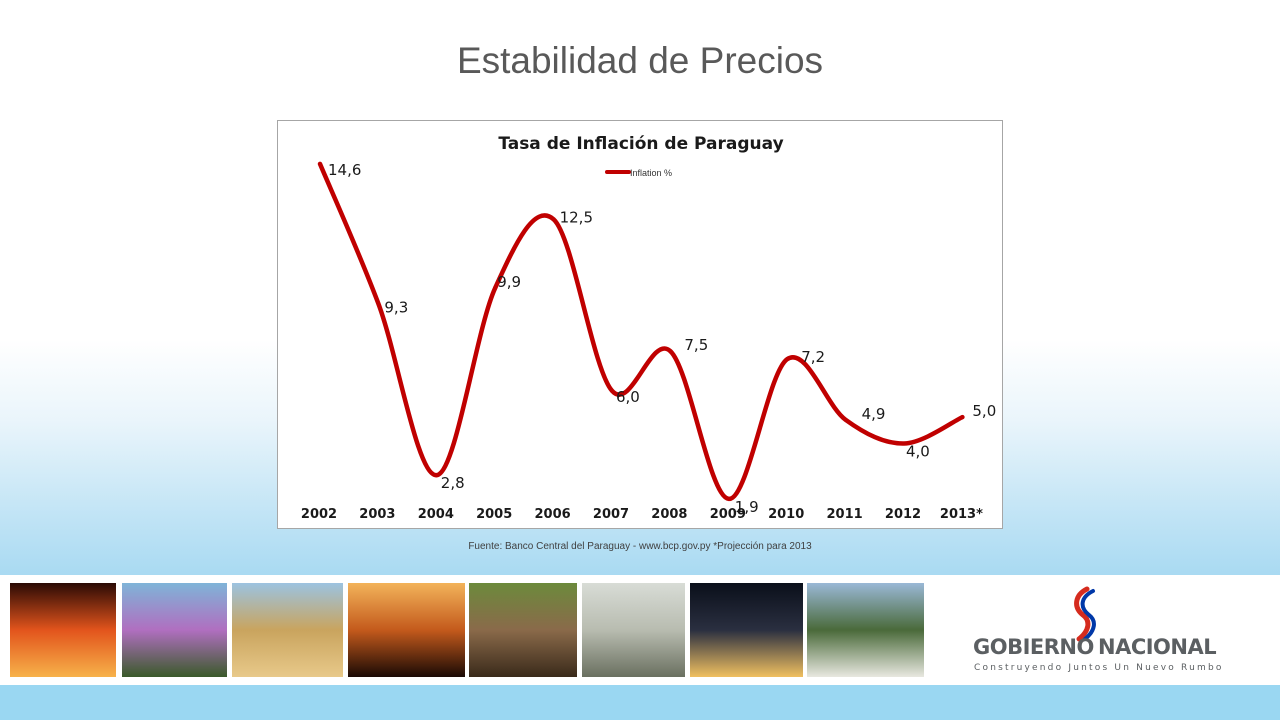 The image size is (1280, 720). I want to click on data-label-2010: 7,2, so click(813, 357).